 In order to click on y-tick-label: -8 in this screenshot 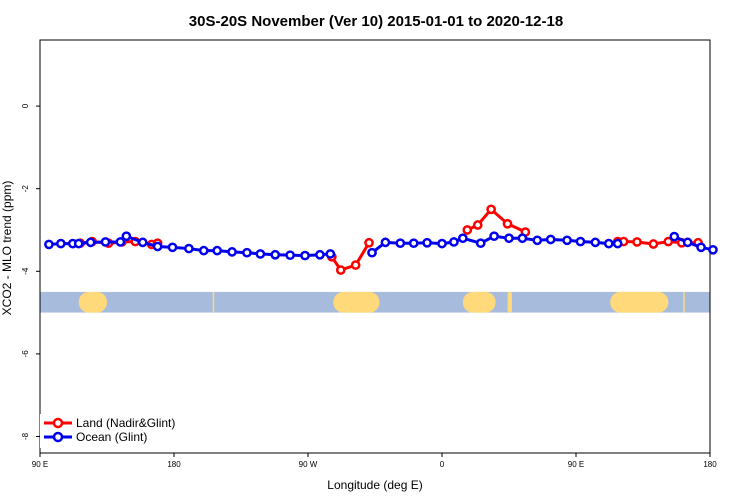, I will do `click(25, 436)`.